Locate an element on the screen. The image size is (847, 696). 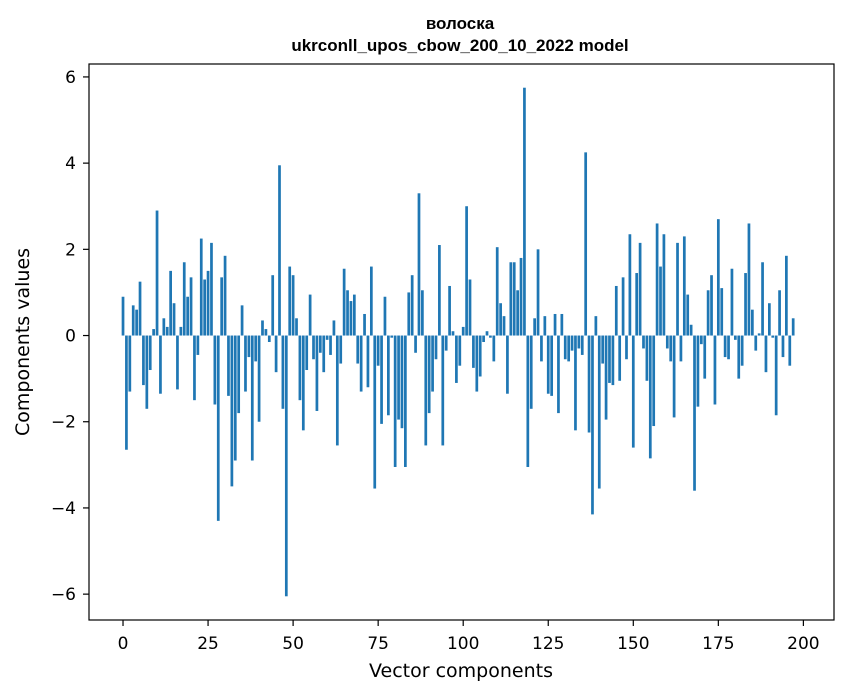
y-tick-label: 2 is located at coordinates (70, 250).